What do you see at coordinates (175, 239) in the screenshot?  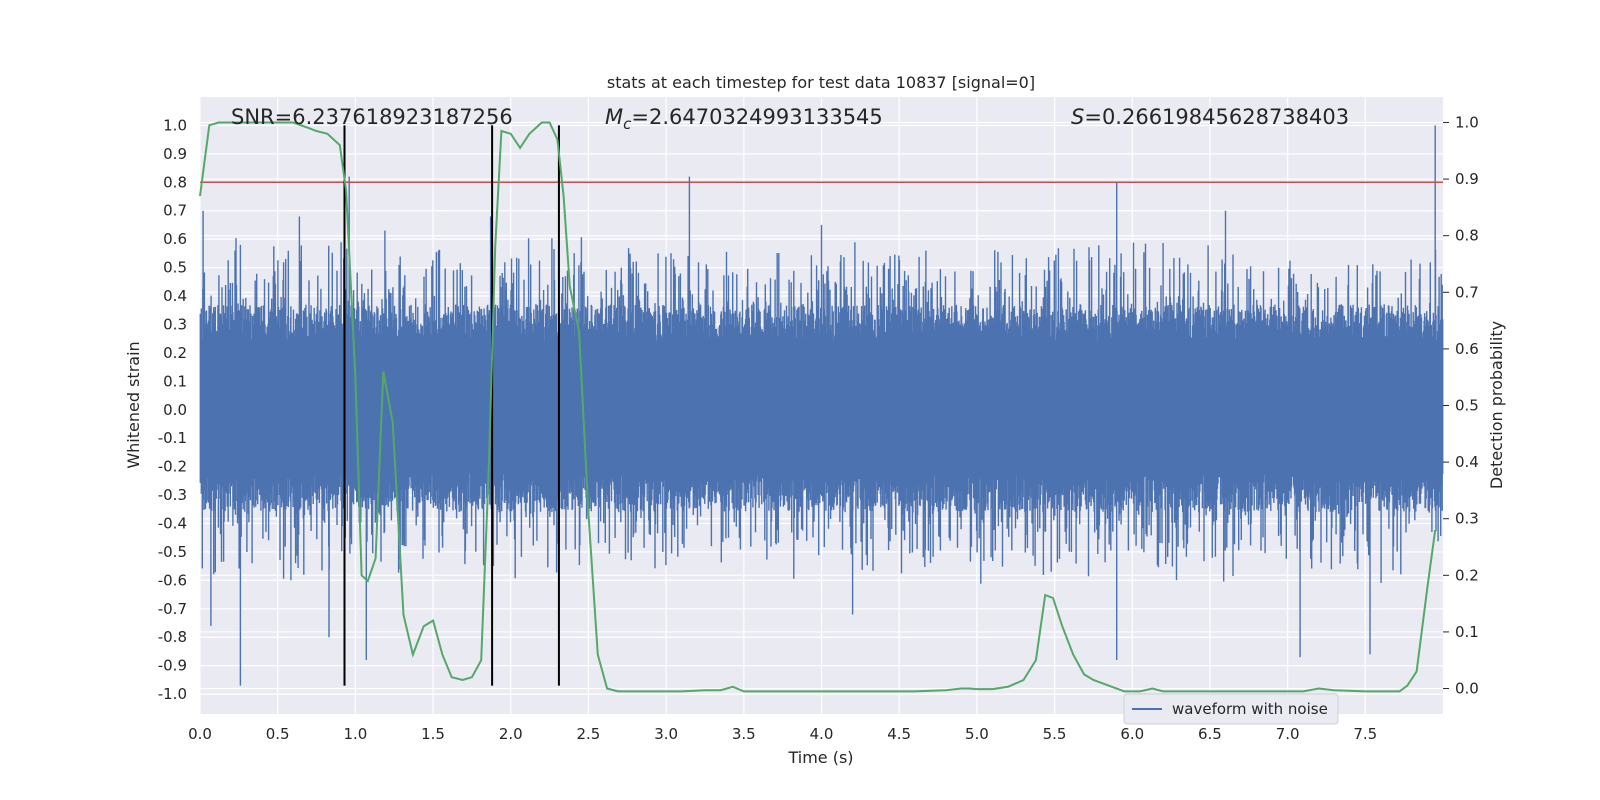 I see `y-tick-label-16: 0.6` at bounding box center [175, 239].